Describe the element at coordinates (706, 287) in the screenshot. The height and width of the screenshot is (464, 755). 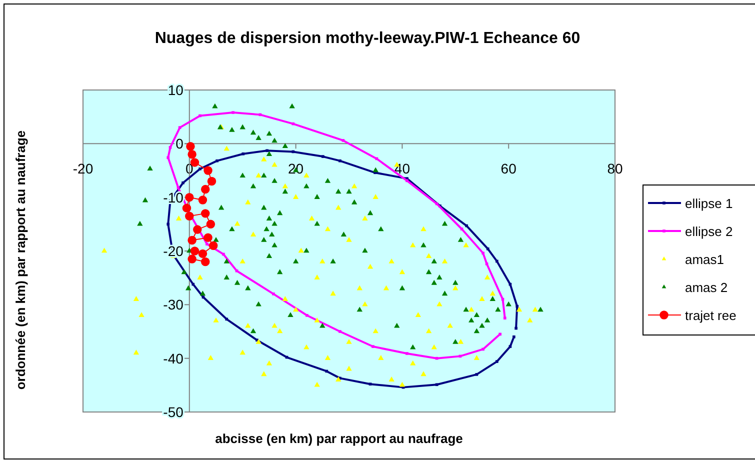
I see `legend-label: amas 2` at that location.